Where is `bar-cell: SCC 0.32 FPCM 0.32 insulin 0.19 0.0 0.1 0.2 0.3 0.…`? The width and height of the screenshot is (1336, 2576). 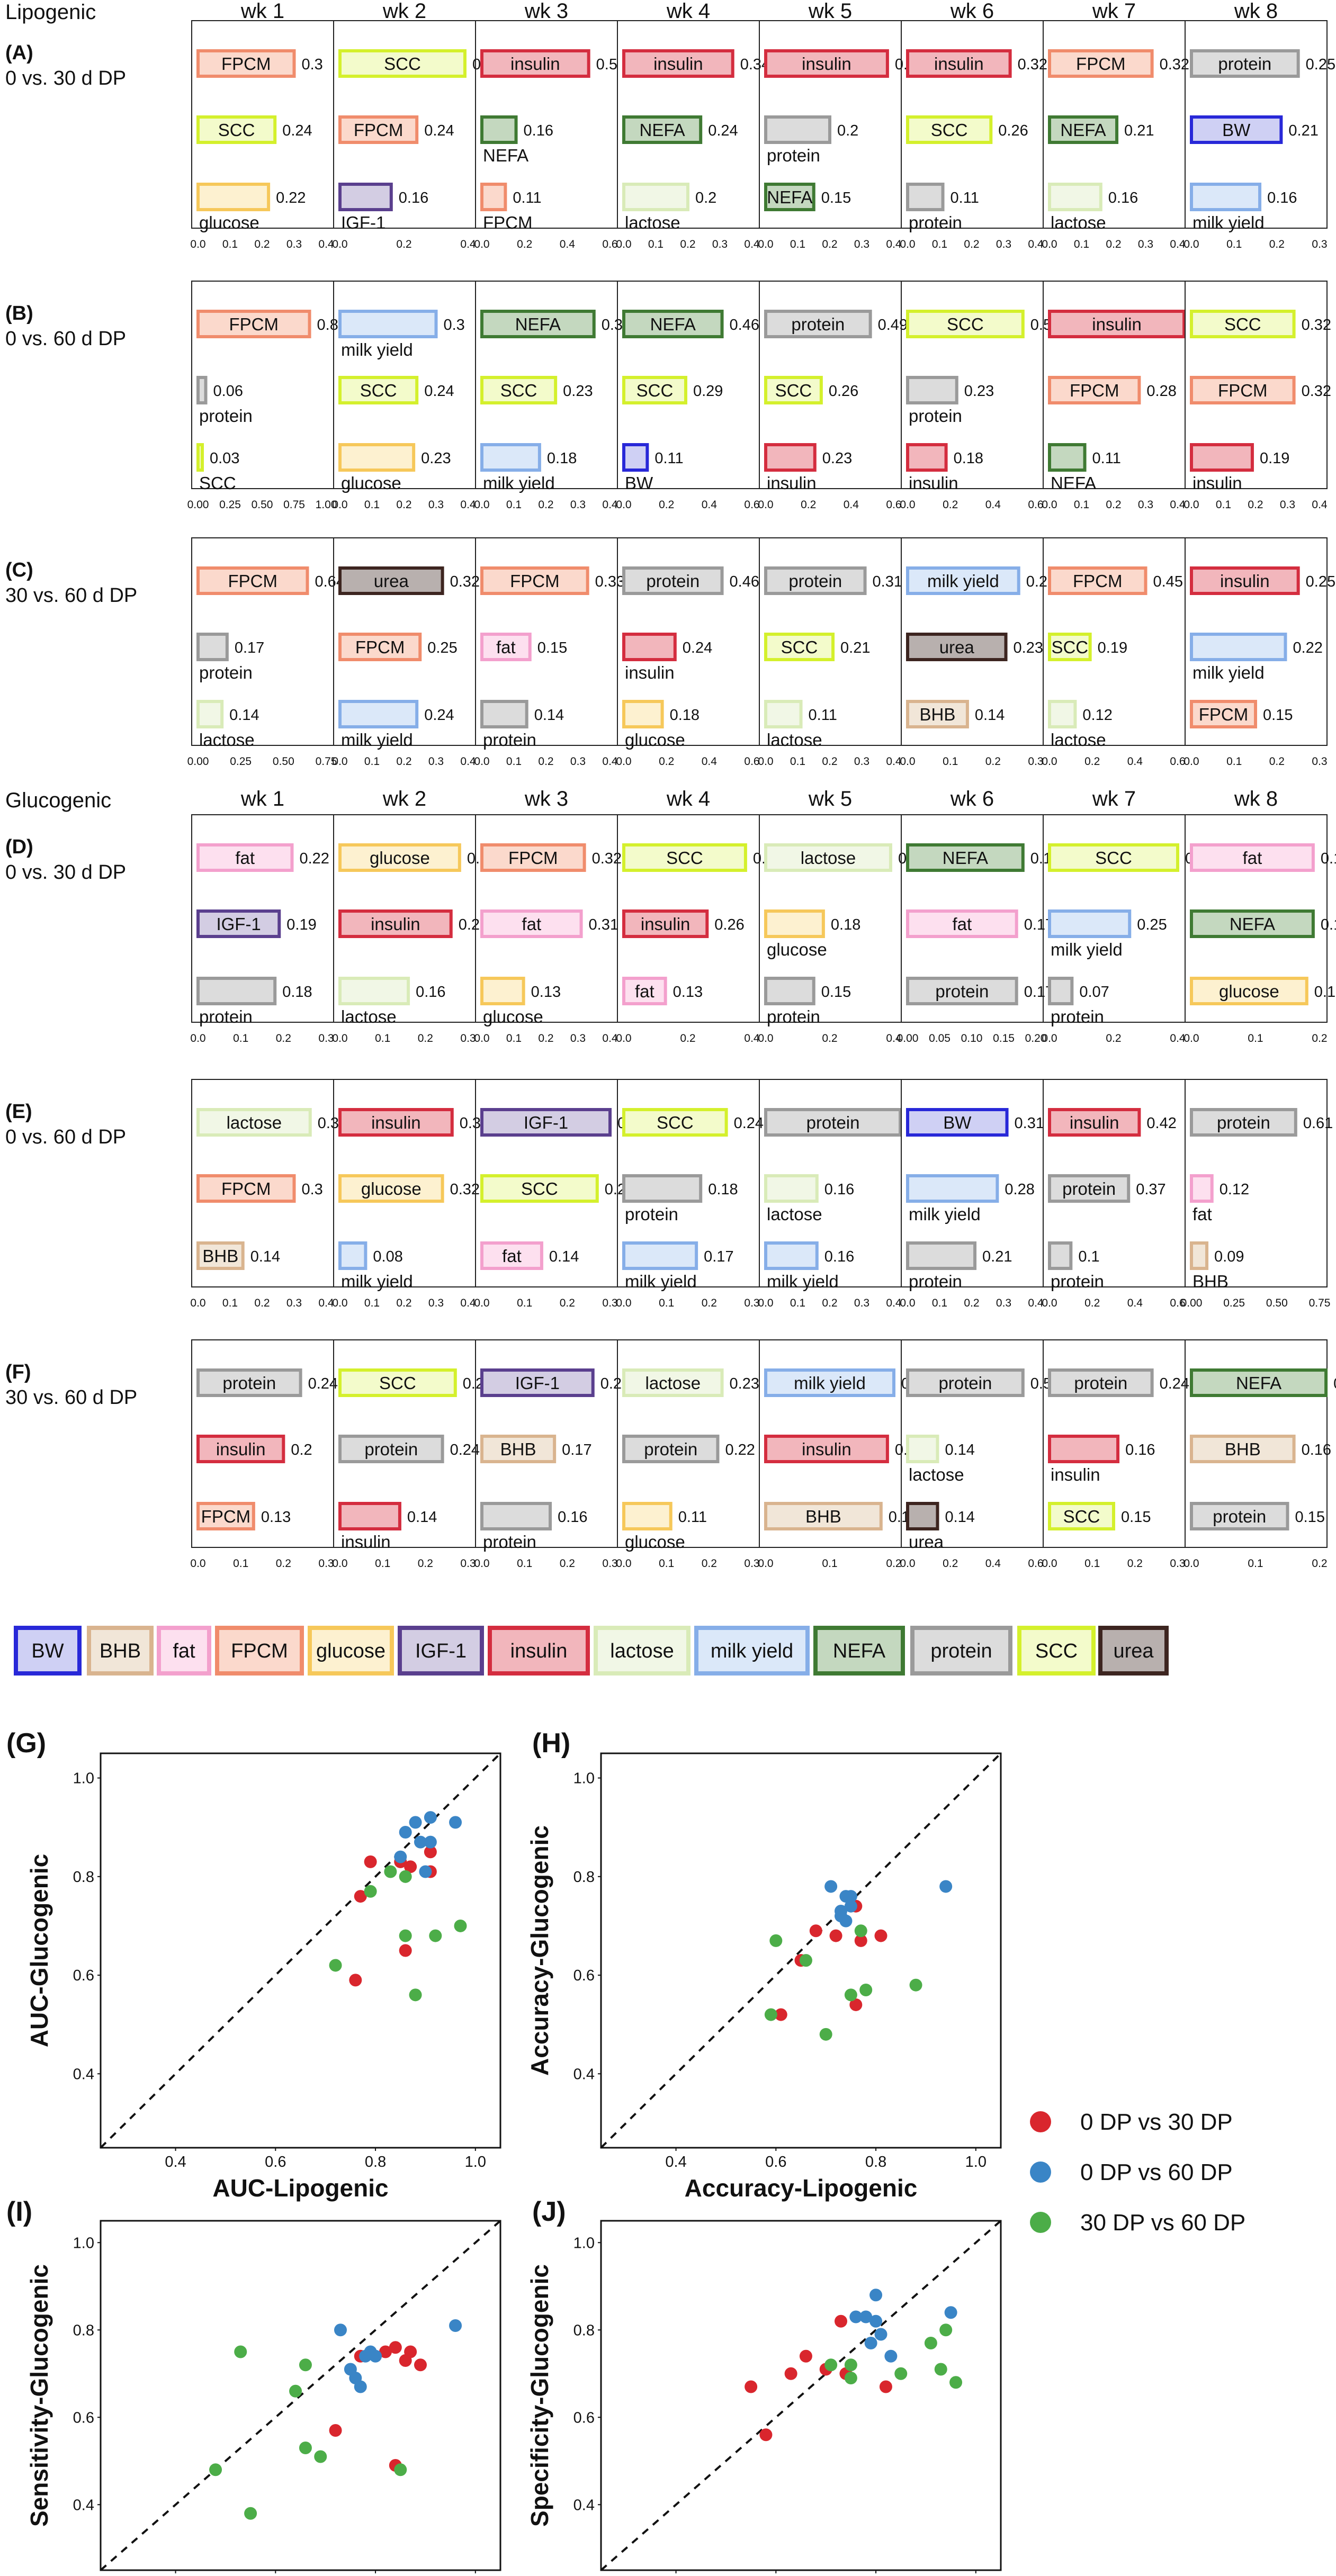
bar-cell: SCC 0.32 FPCM 0.32 insulin 0.19 0.0 0.1 0.2 0.3 0.… is located at coordinates (1257, 396).